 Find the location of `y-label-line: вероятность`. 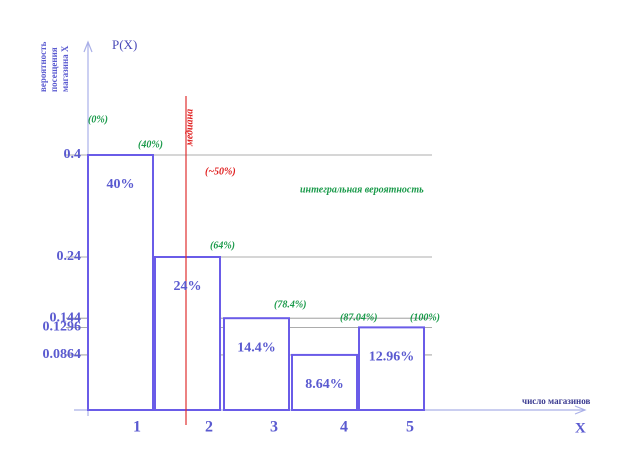

y-label-line: вероятность is located at coordinates (43, 66).